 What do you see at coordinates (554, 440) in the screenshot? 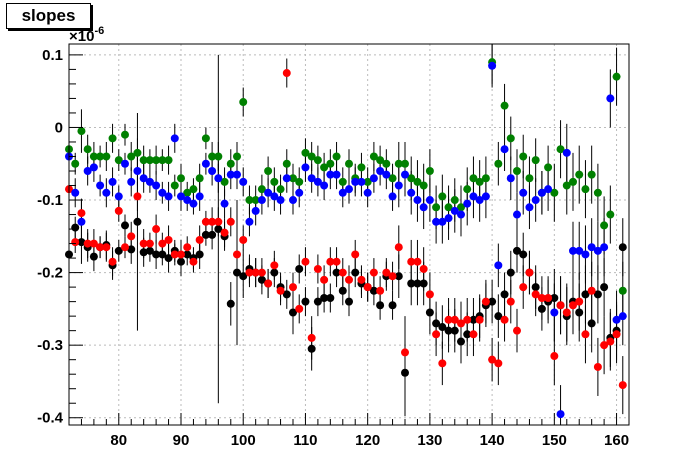
I see `x-tick-label: 150` at bounding box center [554, 440].